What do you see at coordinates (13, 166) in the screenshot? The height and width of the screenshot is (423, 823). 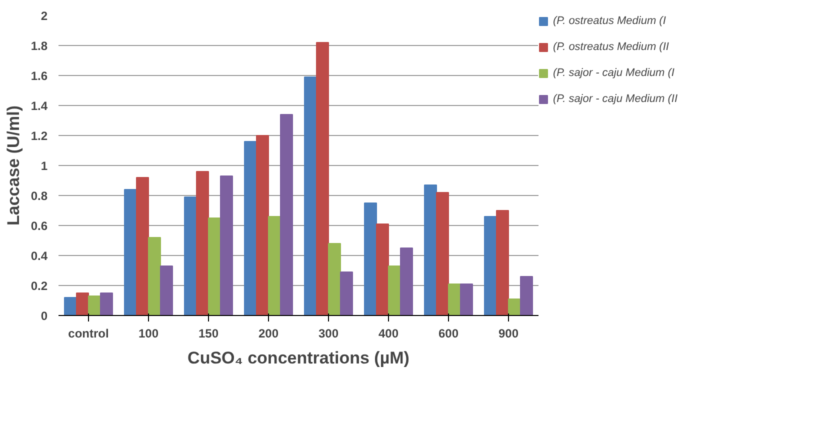 I see `y-axis-title: Laccase (U/ml)` at bounding box center [13, 166].